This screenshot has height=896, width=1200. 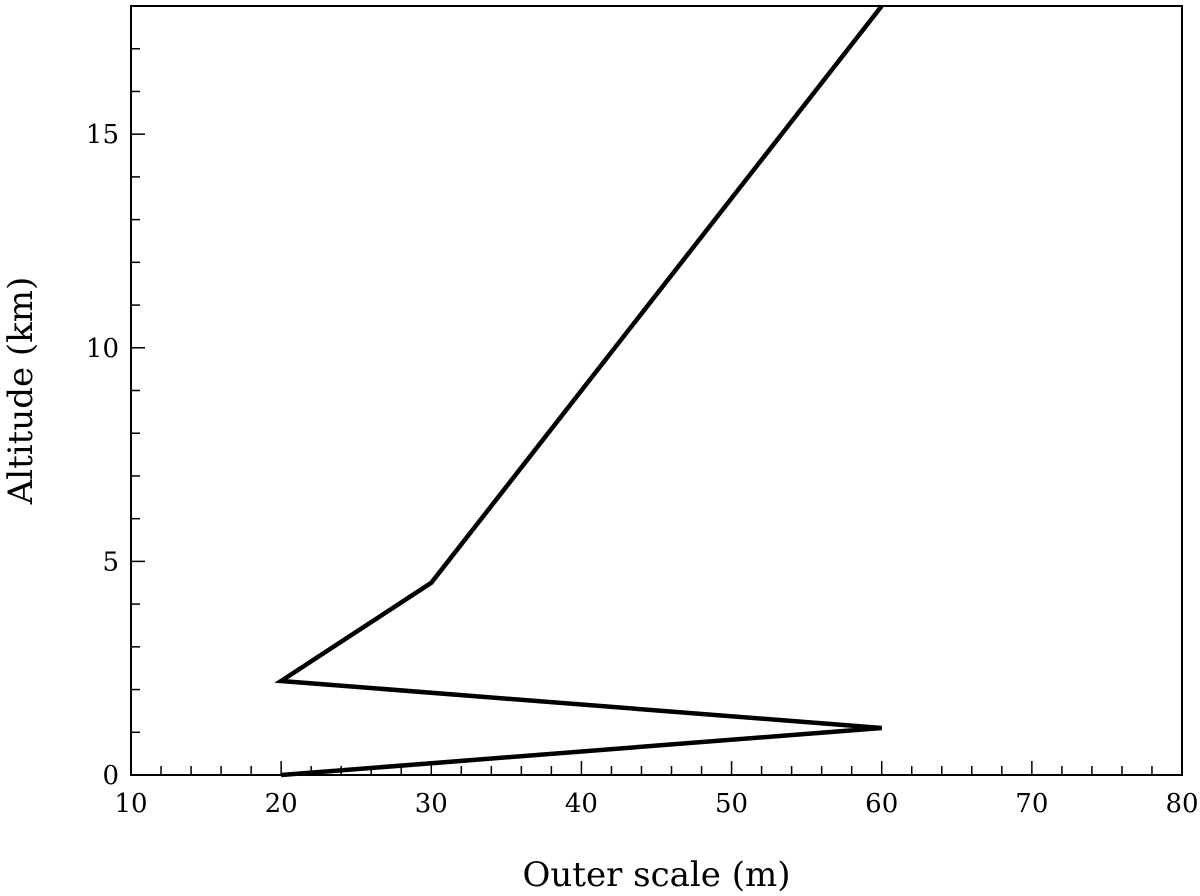 What do you see at coordinates (21, 391) in the screenshot?
I see `y-axis-title: Altitude (km)` at bounding box center [21, 391].